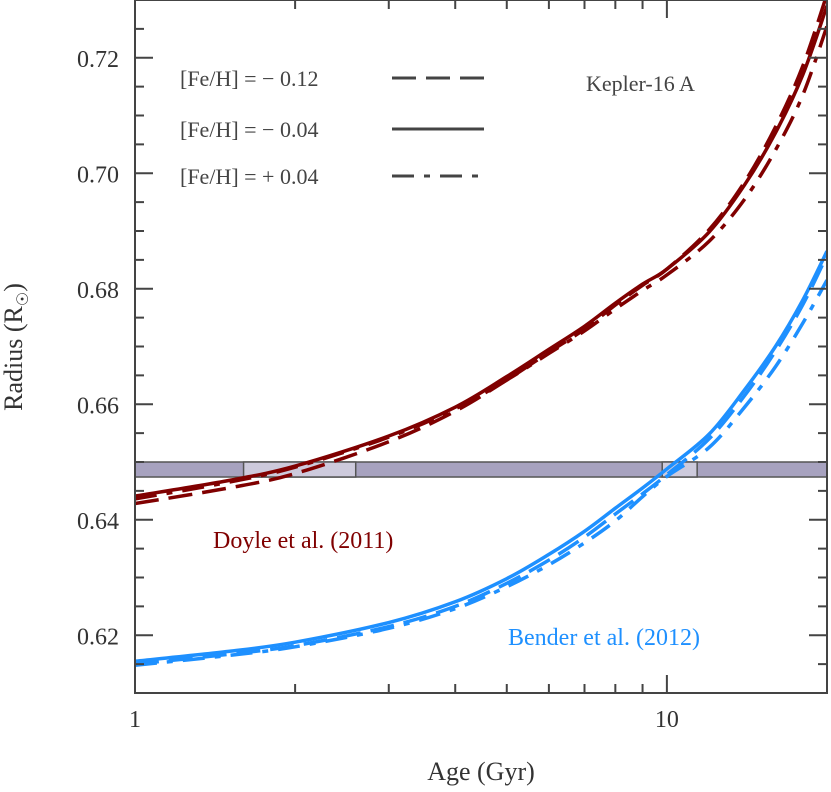 The height and width of the screenshot is (792, 831). Describe the element at coordinates (667, 720) in the screenshot. I see `x-tick-label: 10` at that location.